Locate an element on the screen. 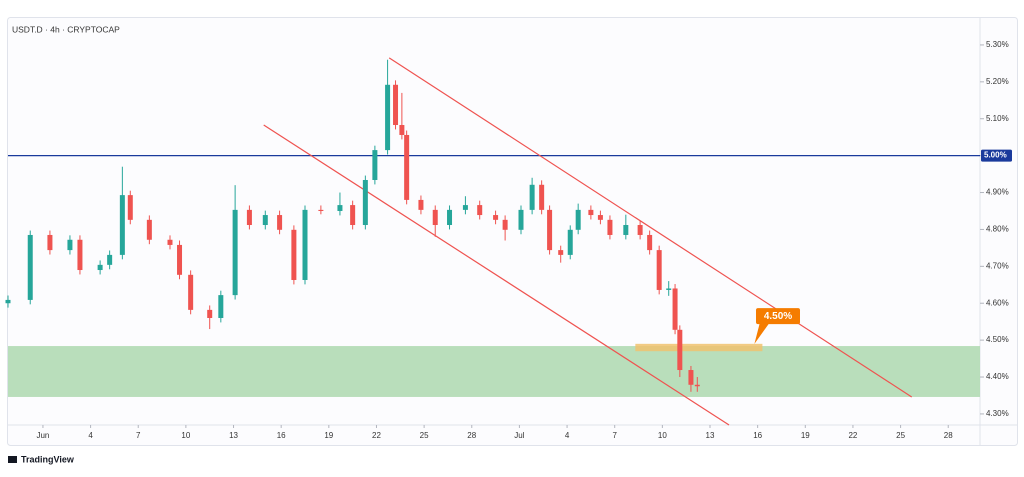  y-tick-label: 4.30% is located at coordinates (997, 413).